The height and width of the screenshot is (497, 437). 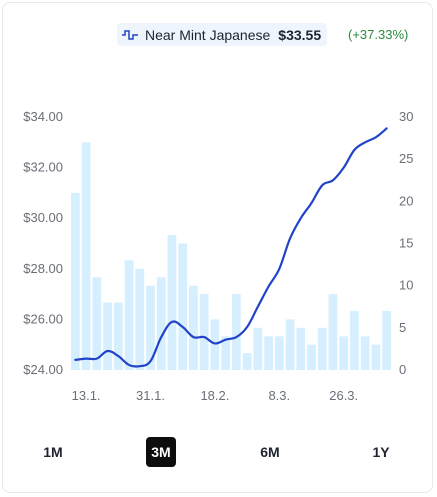 I want to click on range-button-1m: 1M, so click(x=53, y=452).